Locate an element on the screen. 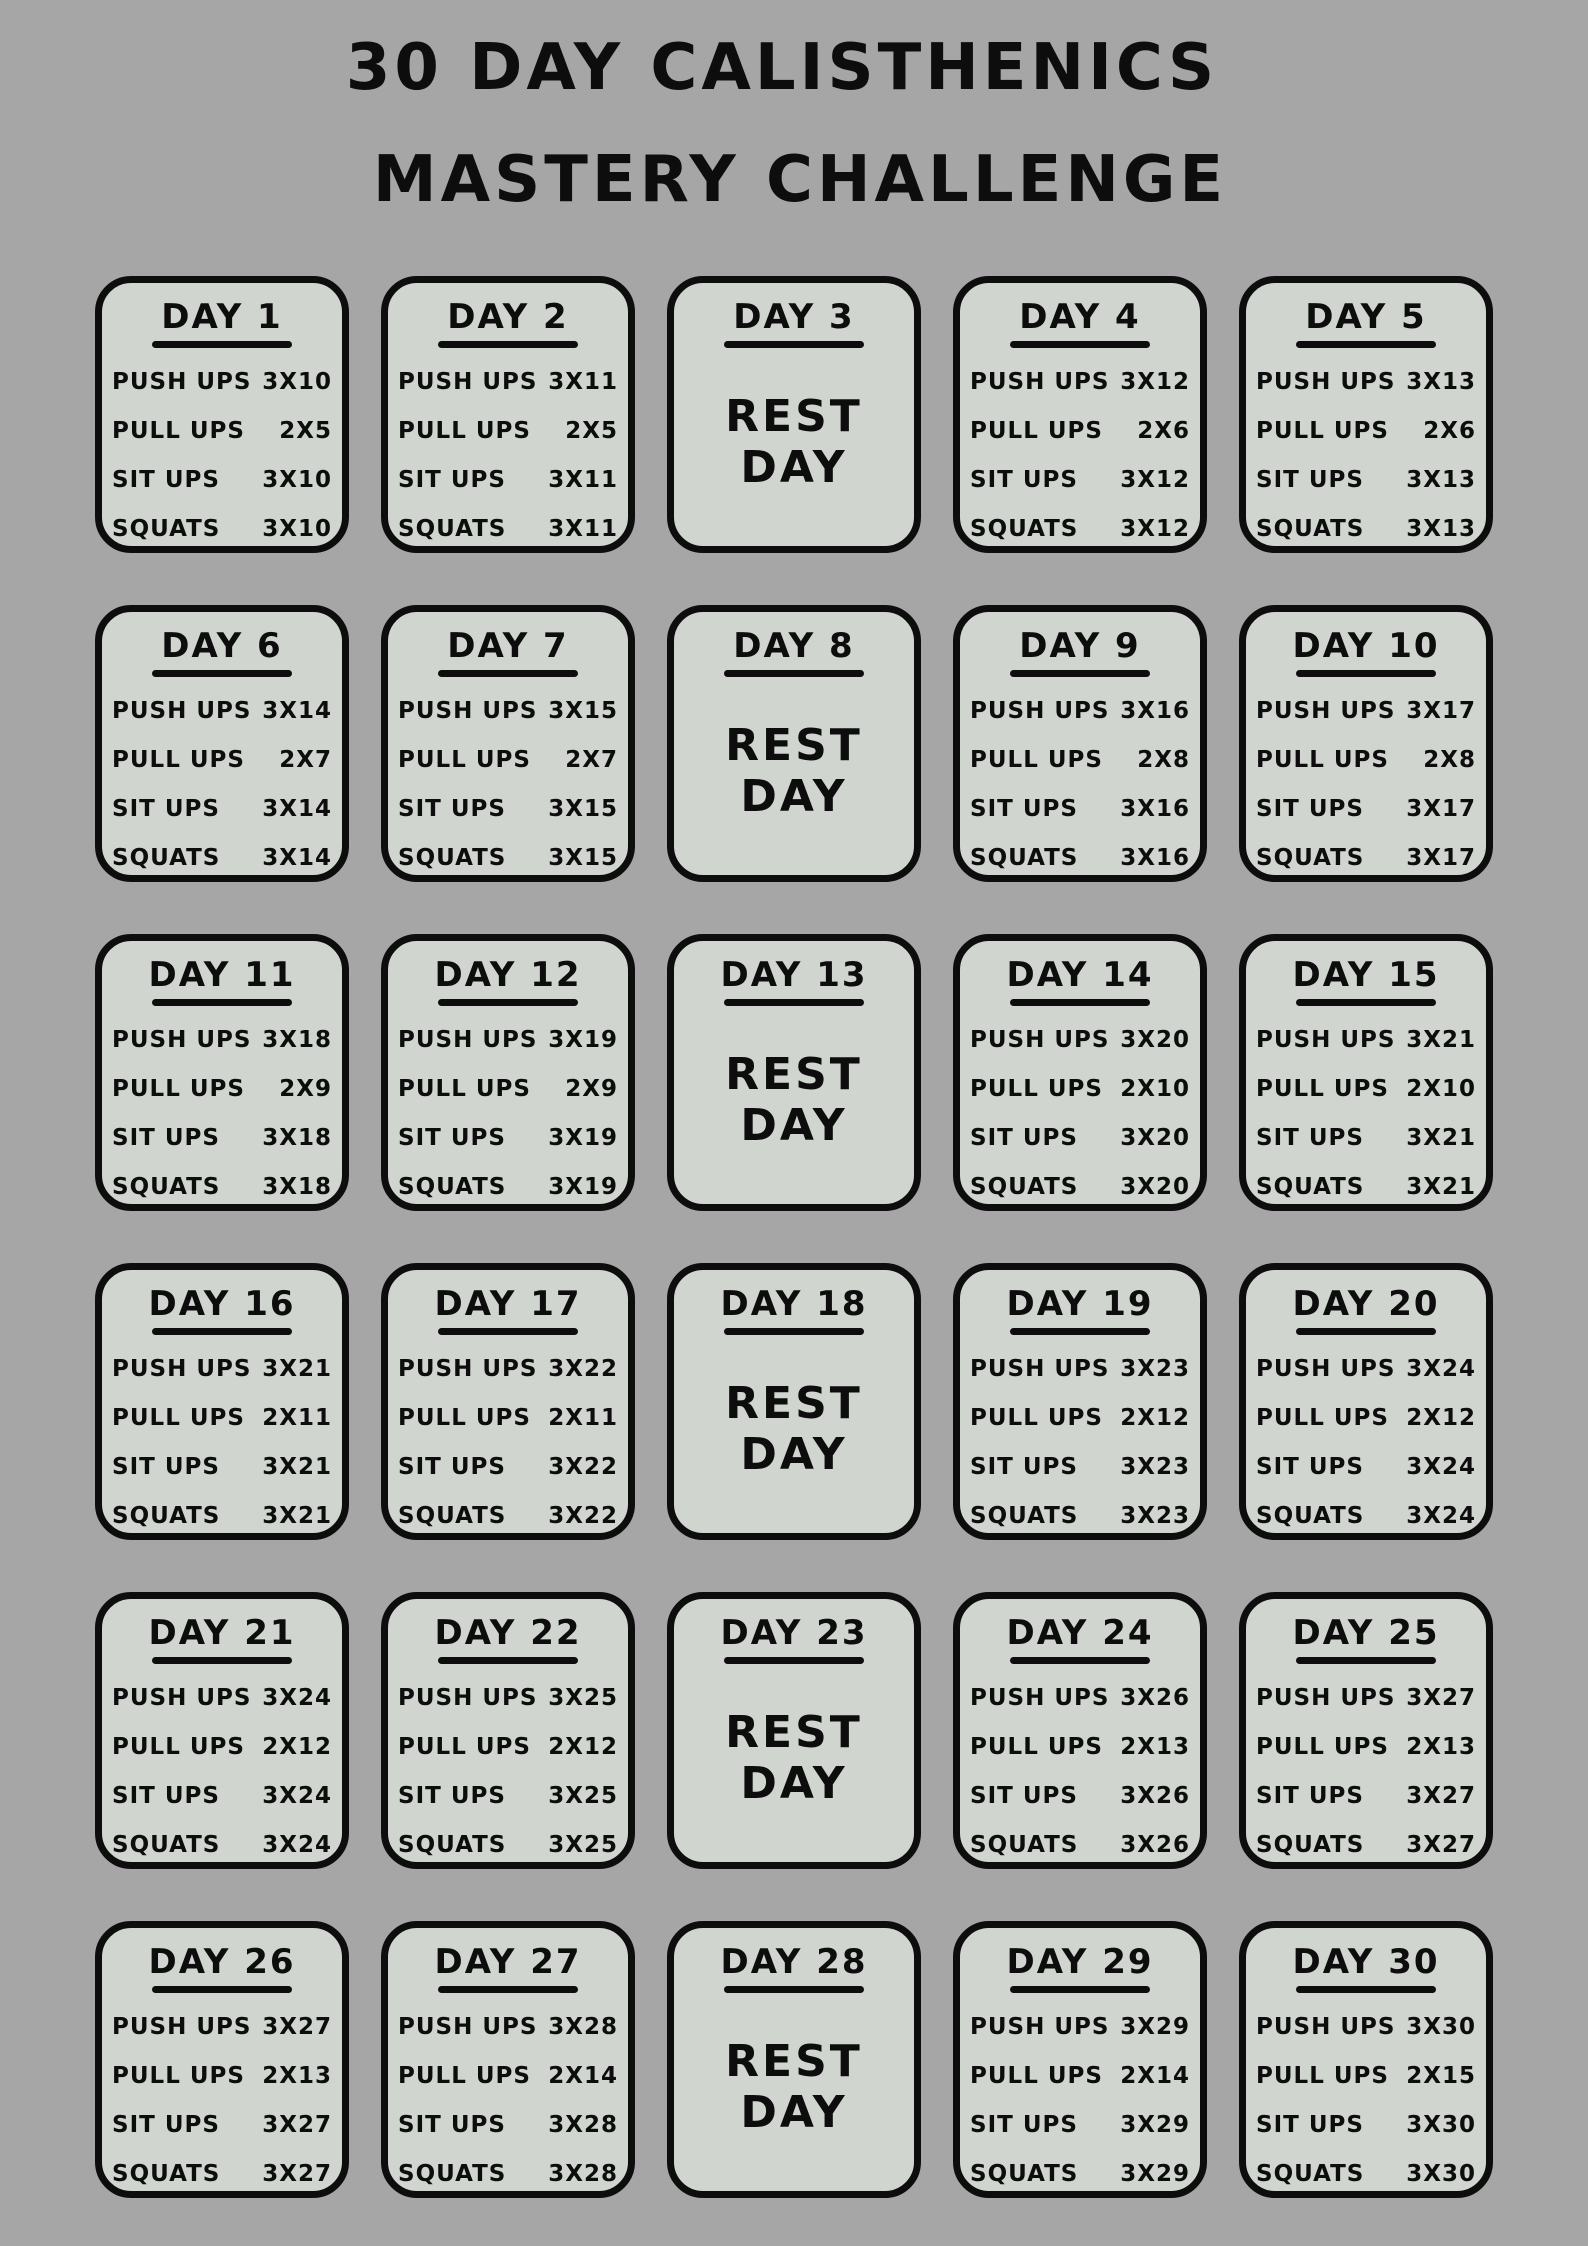  exercise-row: PULL UPS 2X5 is located at coordinates (508, 430).